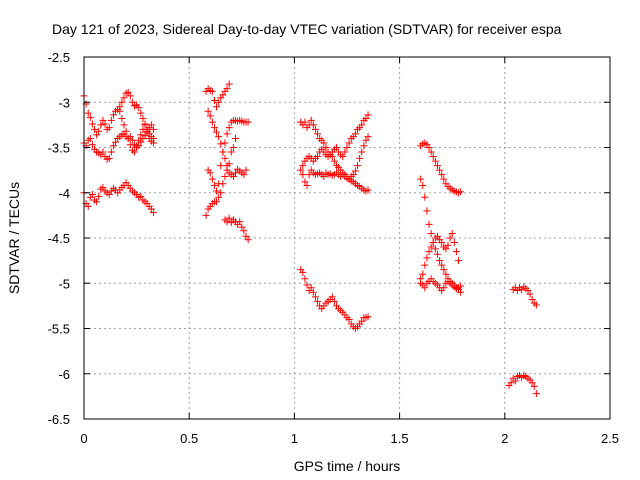  What do you see at coordinates (59, 57) in the screenshot?
I see `y-tick-label: -2.5` at bounding box center [59, 57].